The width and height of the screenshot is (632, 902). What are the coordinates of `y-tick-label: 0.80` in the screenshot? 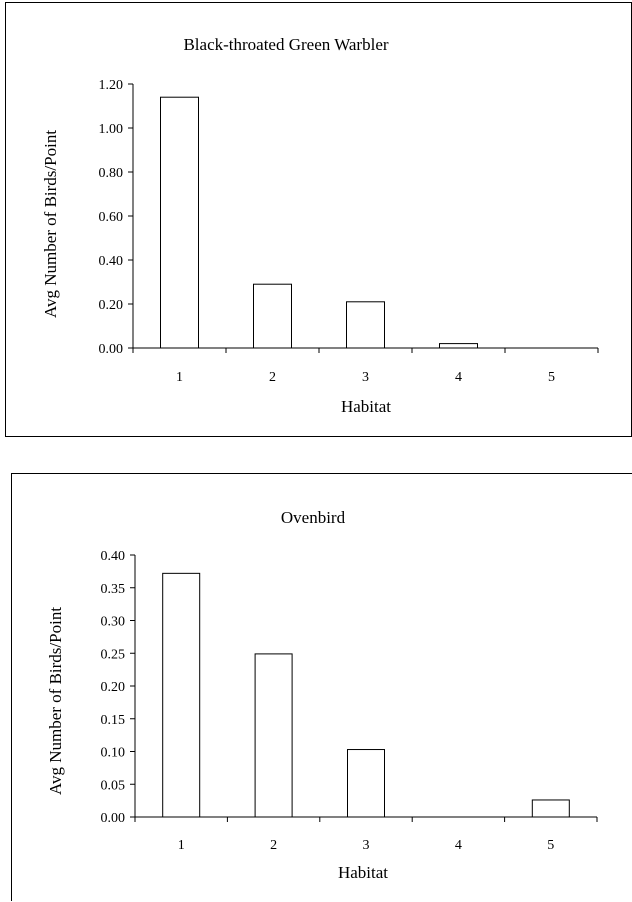 It's located at (111, 173).